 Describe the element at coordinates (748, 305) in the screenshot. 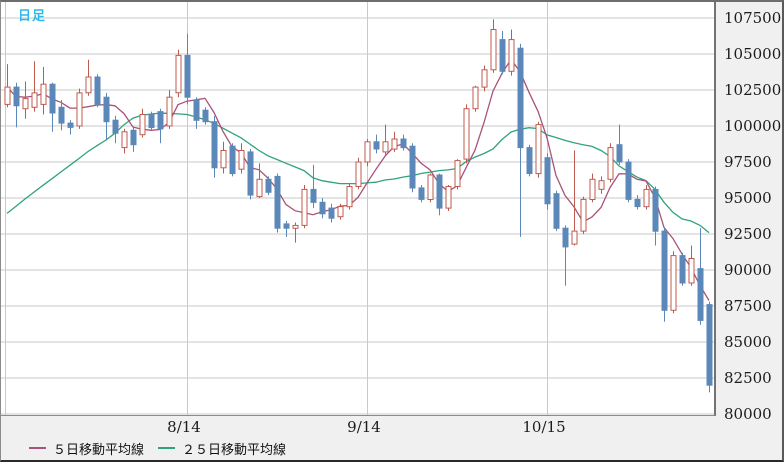

I see `y-axis-tick-label: 87500` at that location.